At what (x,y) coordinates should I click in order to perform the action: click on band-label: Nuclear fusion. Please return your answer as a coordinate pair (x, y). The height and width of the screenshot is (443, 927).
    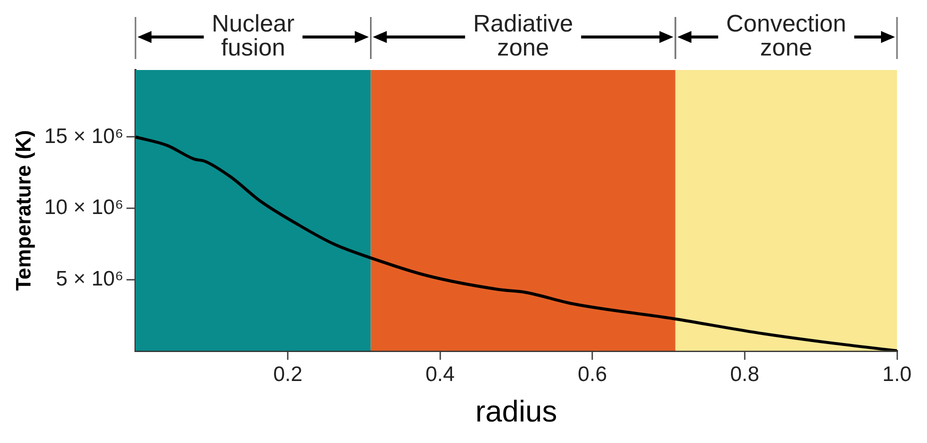
    Looking at the image, I should click on (253, 36).